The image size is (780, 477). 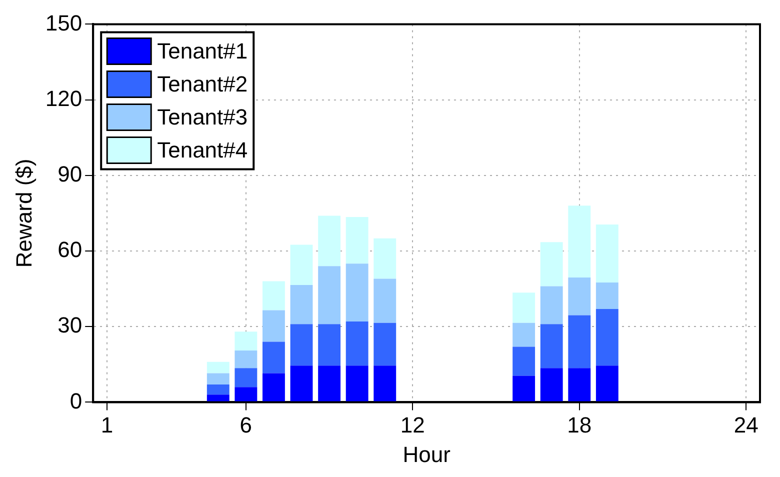 What do you see at coordinates (202, 149) in the screenshot?
I see `legend-label: Tenant#4` at bounding box center [202, 149].